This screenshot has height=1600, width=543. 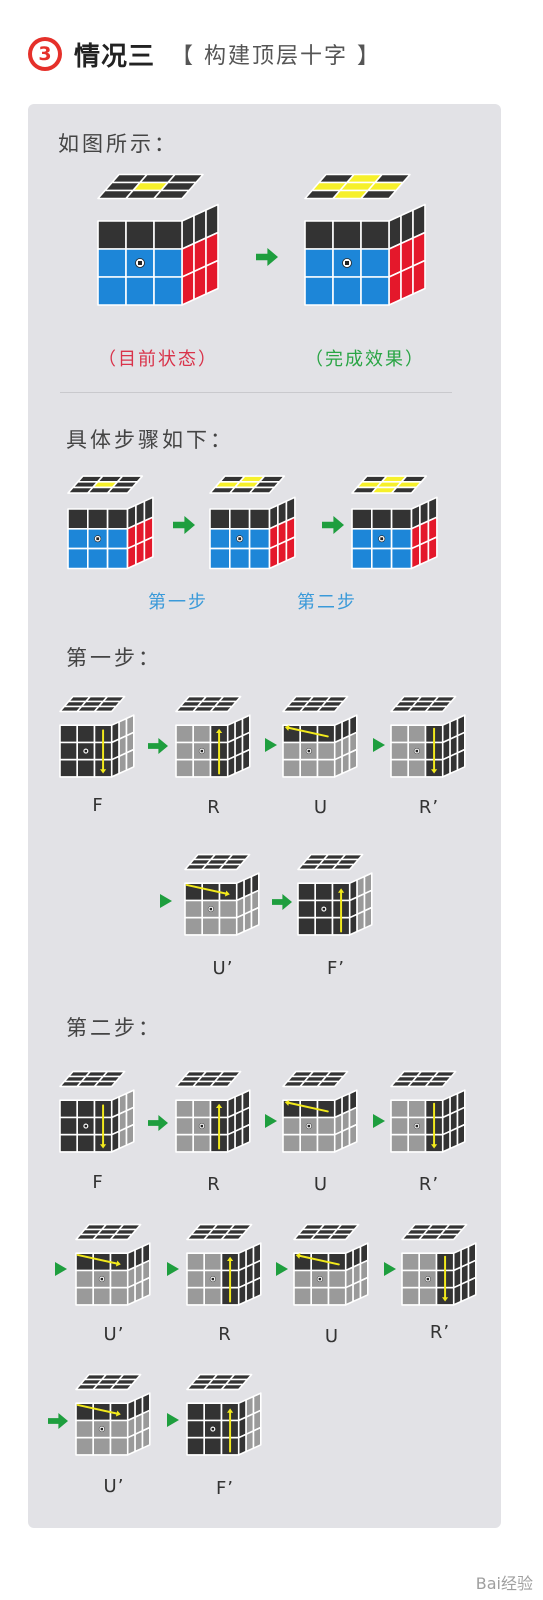 I want to click on step2-caption: 第二步, so click(x=327, y=602).